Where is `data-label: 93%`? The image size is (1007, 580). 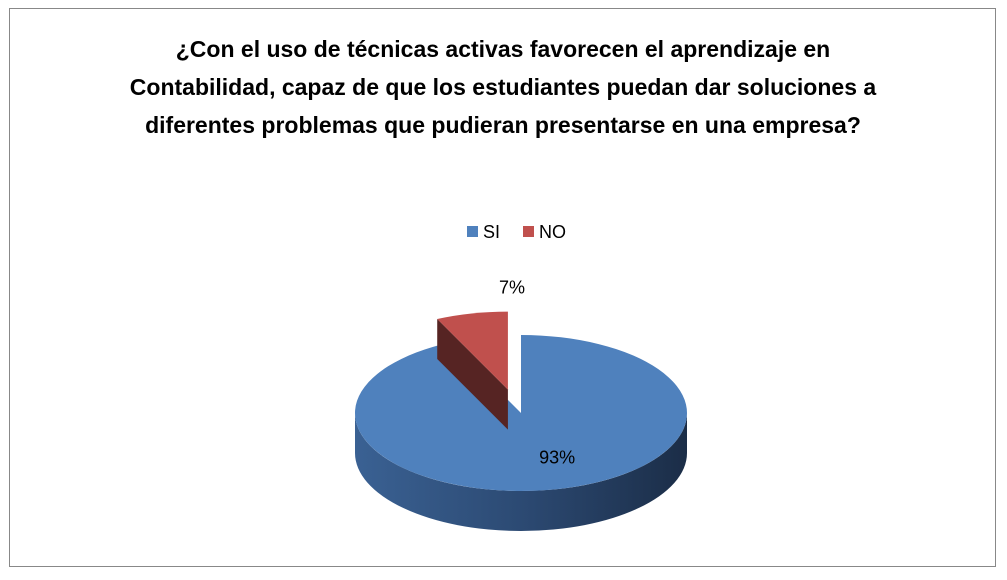 data-label: 93% is located at coordinates (557, 457).